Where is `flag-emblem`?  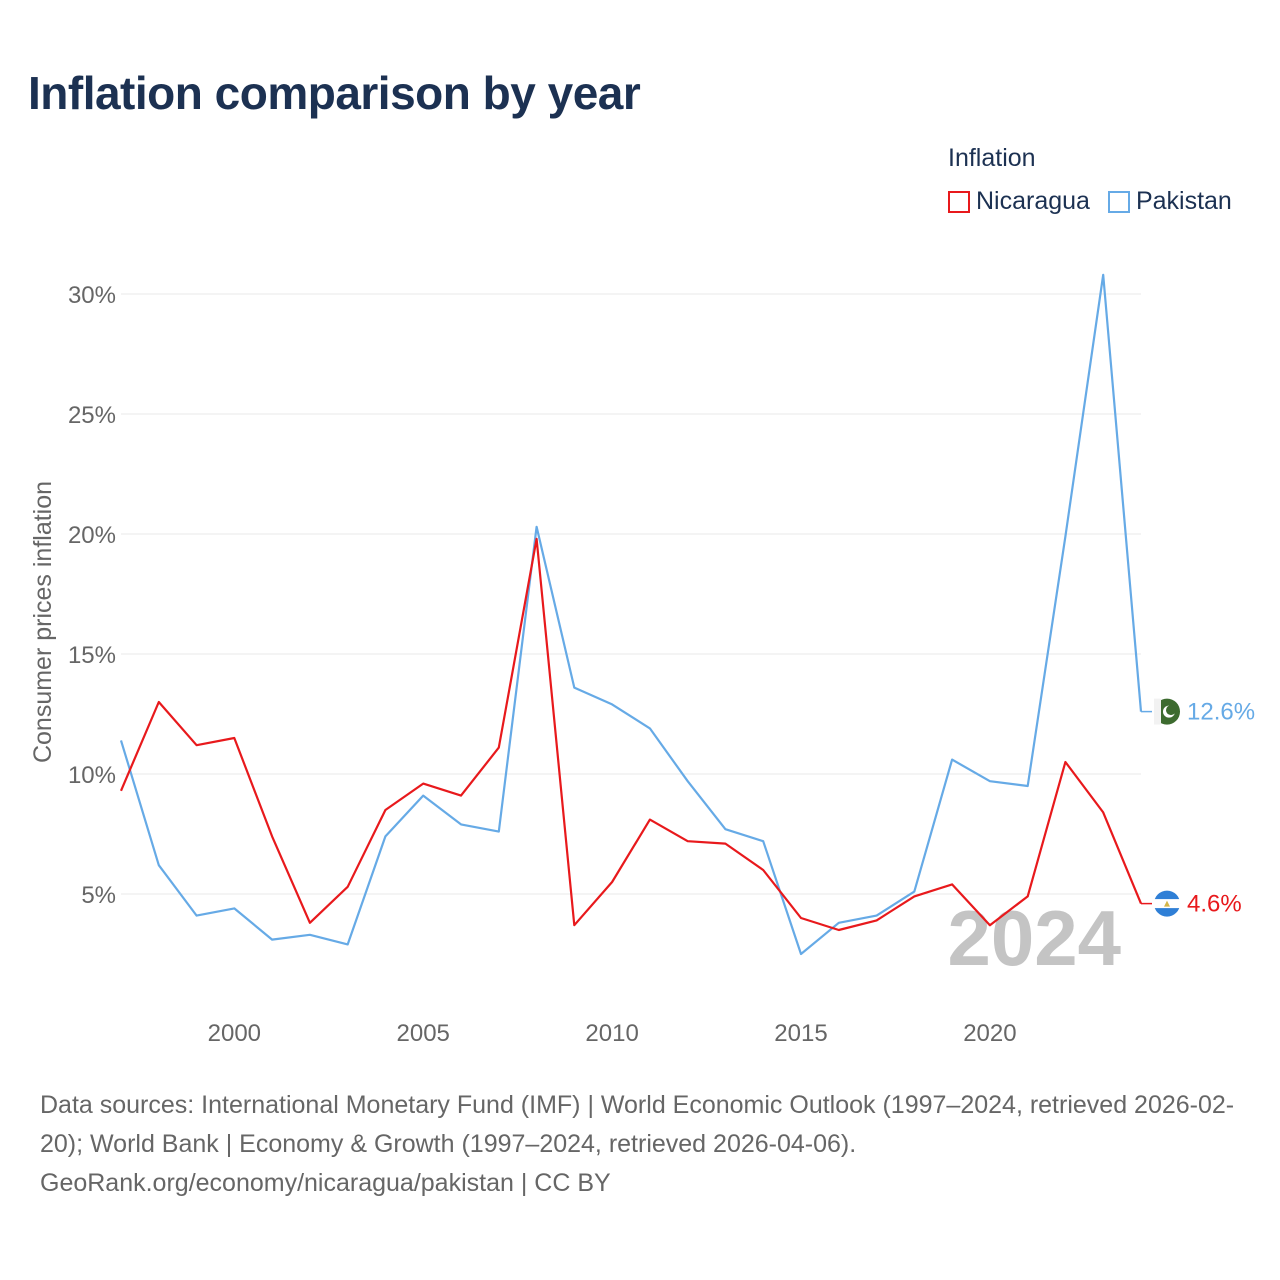 flag-emblem is located at coordinates (1167, 903).